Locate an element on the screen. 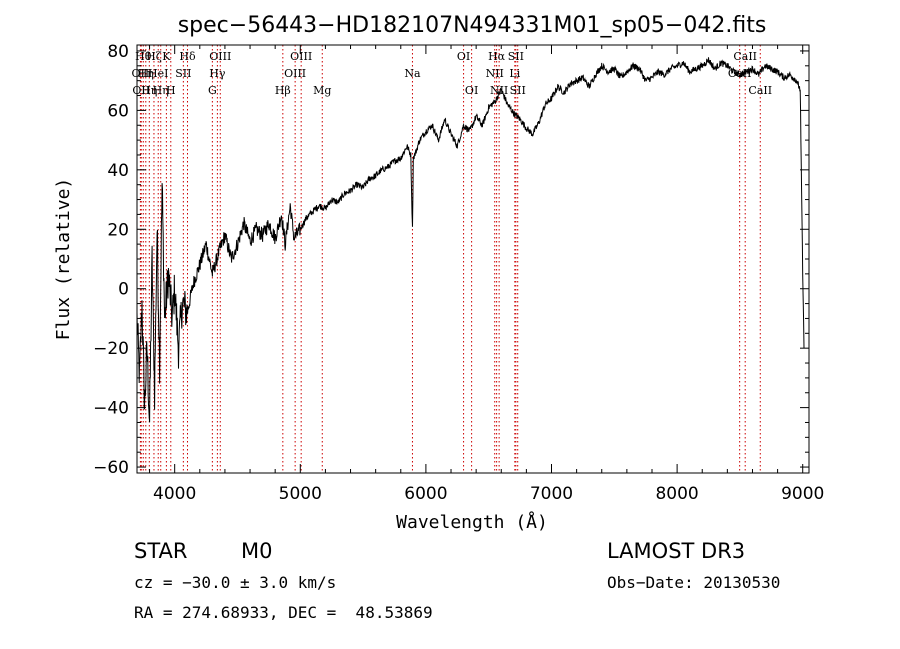 The image size is (900, 649). y-tick-label: −40 is located at coordinates (111, 409).